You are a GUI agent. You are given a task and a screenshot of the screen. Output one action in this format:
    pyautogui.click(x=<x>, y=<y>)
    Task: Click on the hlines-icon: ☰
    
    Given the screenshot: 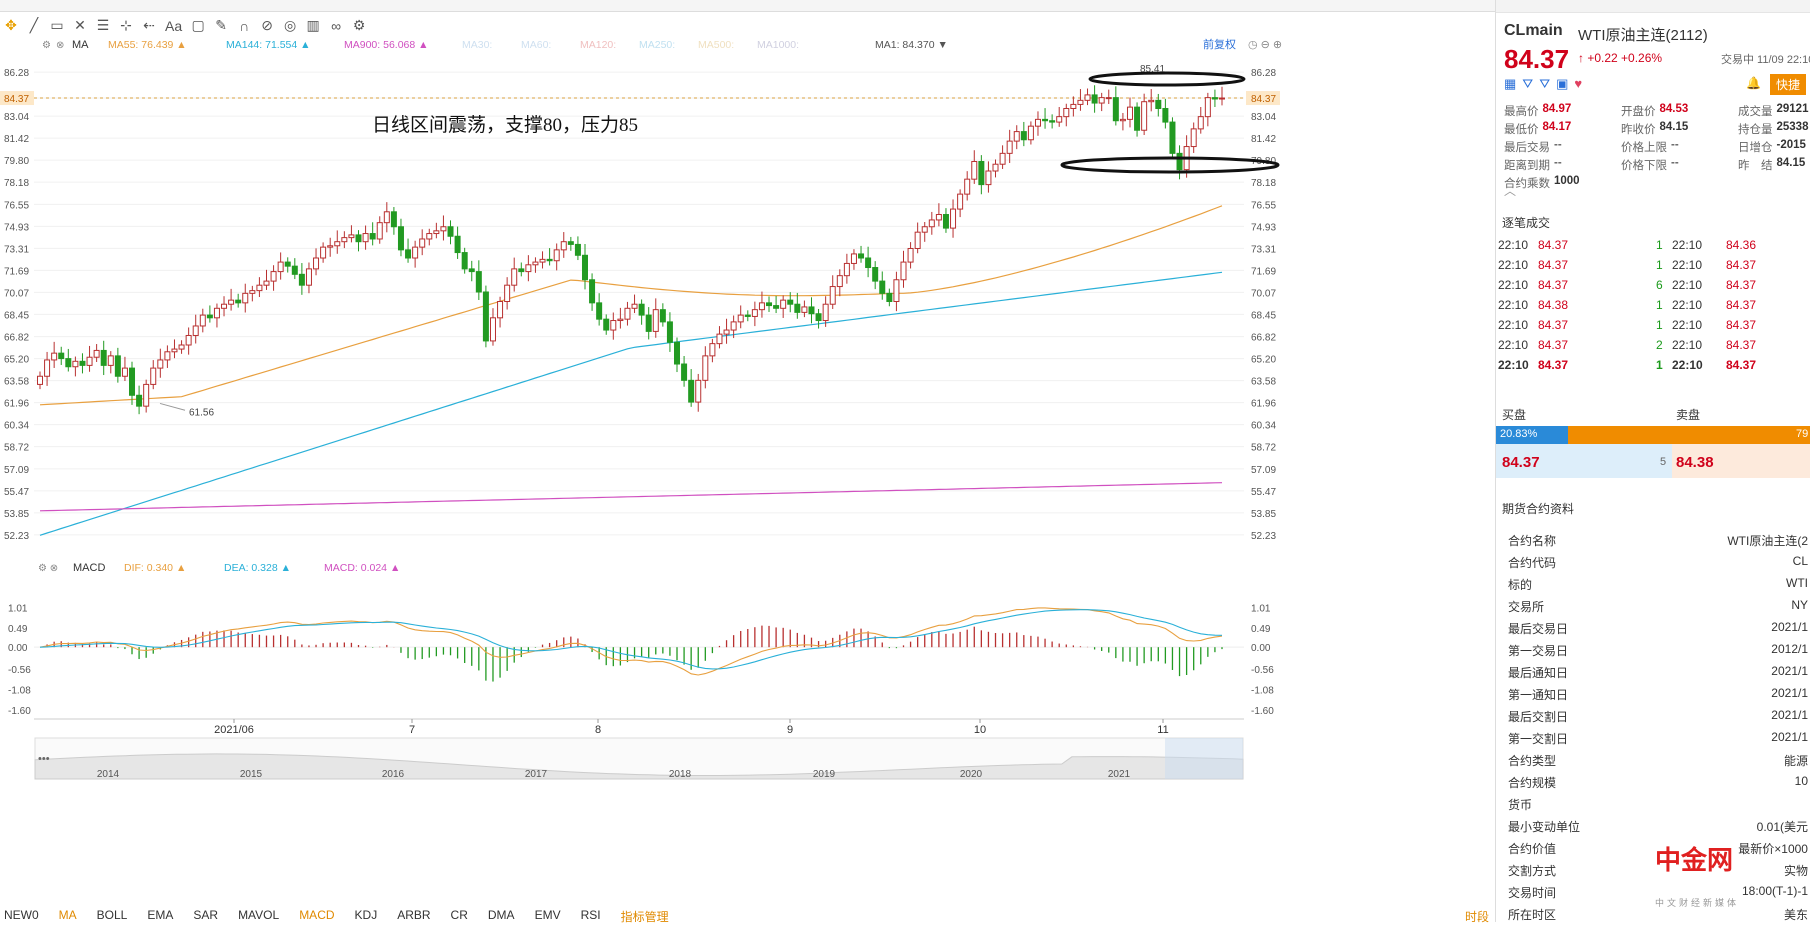 What is the action you would take?
    pyautogui.click(x=103, y=25)
    